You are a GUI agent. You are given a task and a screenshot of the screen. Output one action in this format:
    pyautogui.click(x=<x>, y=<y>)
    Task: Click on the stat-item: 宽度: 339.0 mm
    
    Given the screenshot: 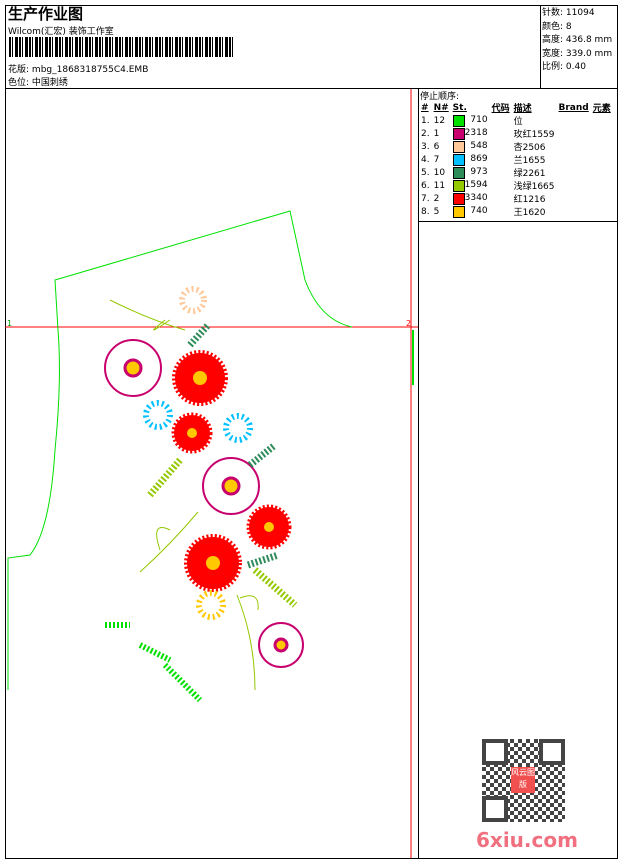 What is the action you would take?
    pyautogui.click(x=577, y=53)
    